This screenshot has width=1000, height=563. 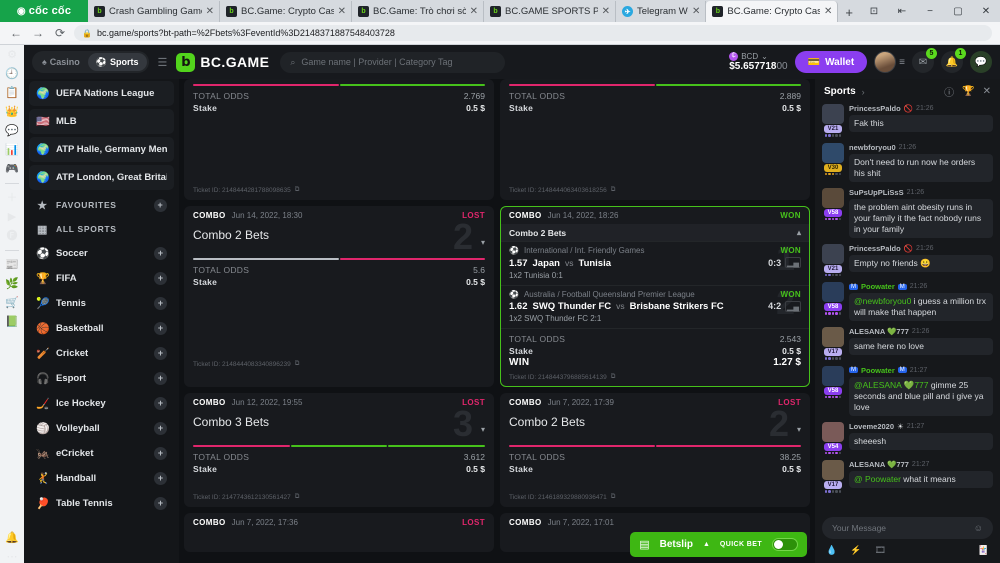 What do you see at coordinates (160, 378) in the screenshot?
I see `expand-esport-icon: +` at bounding box center [160, 378].